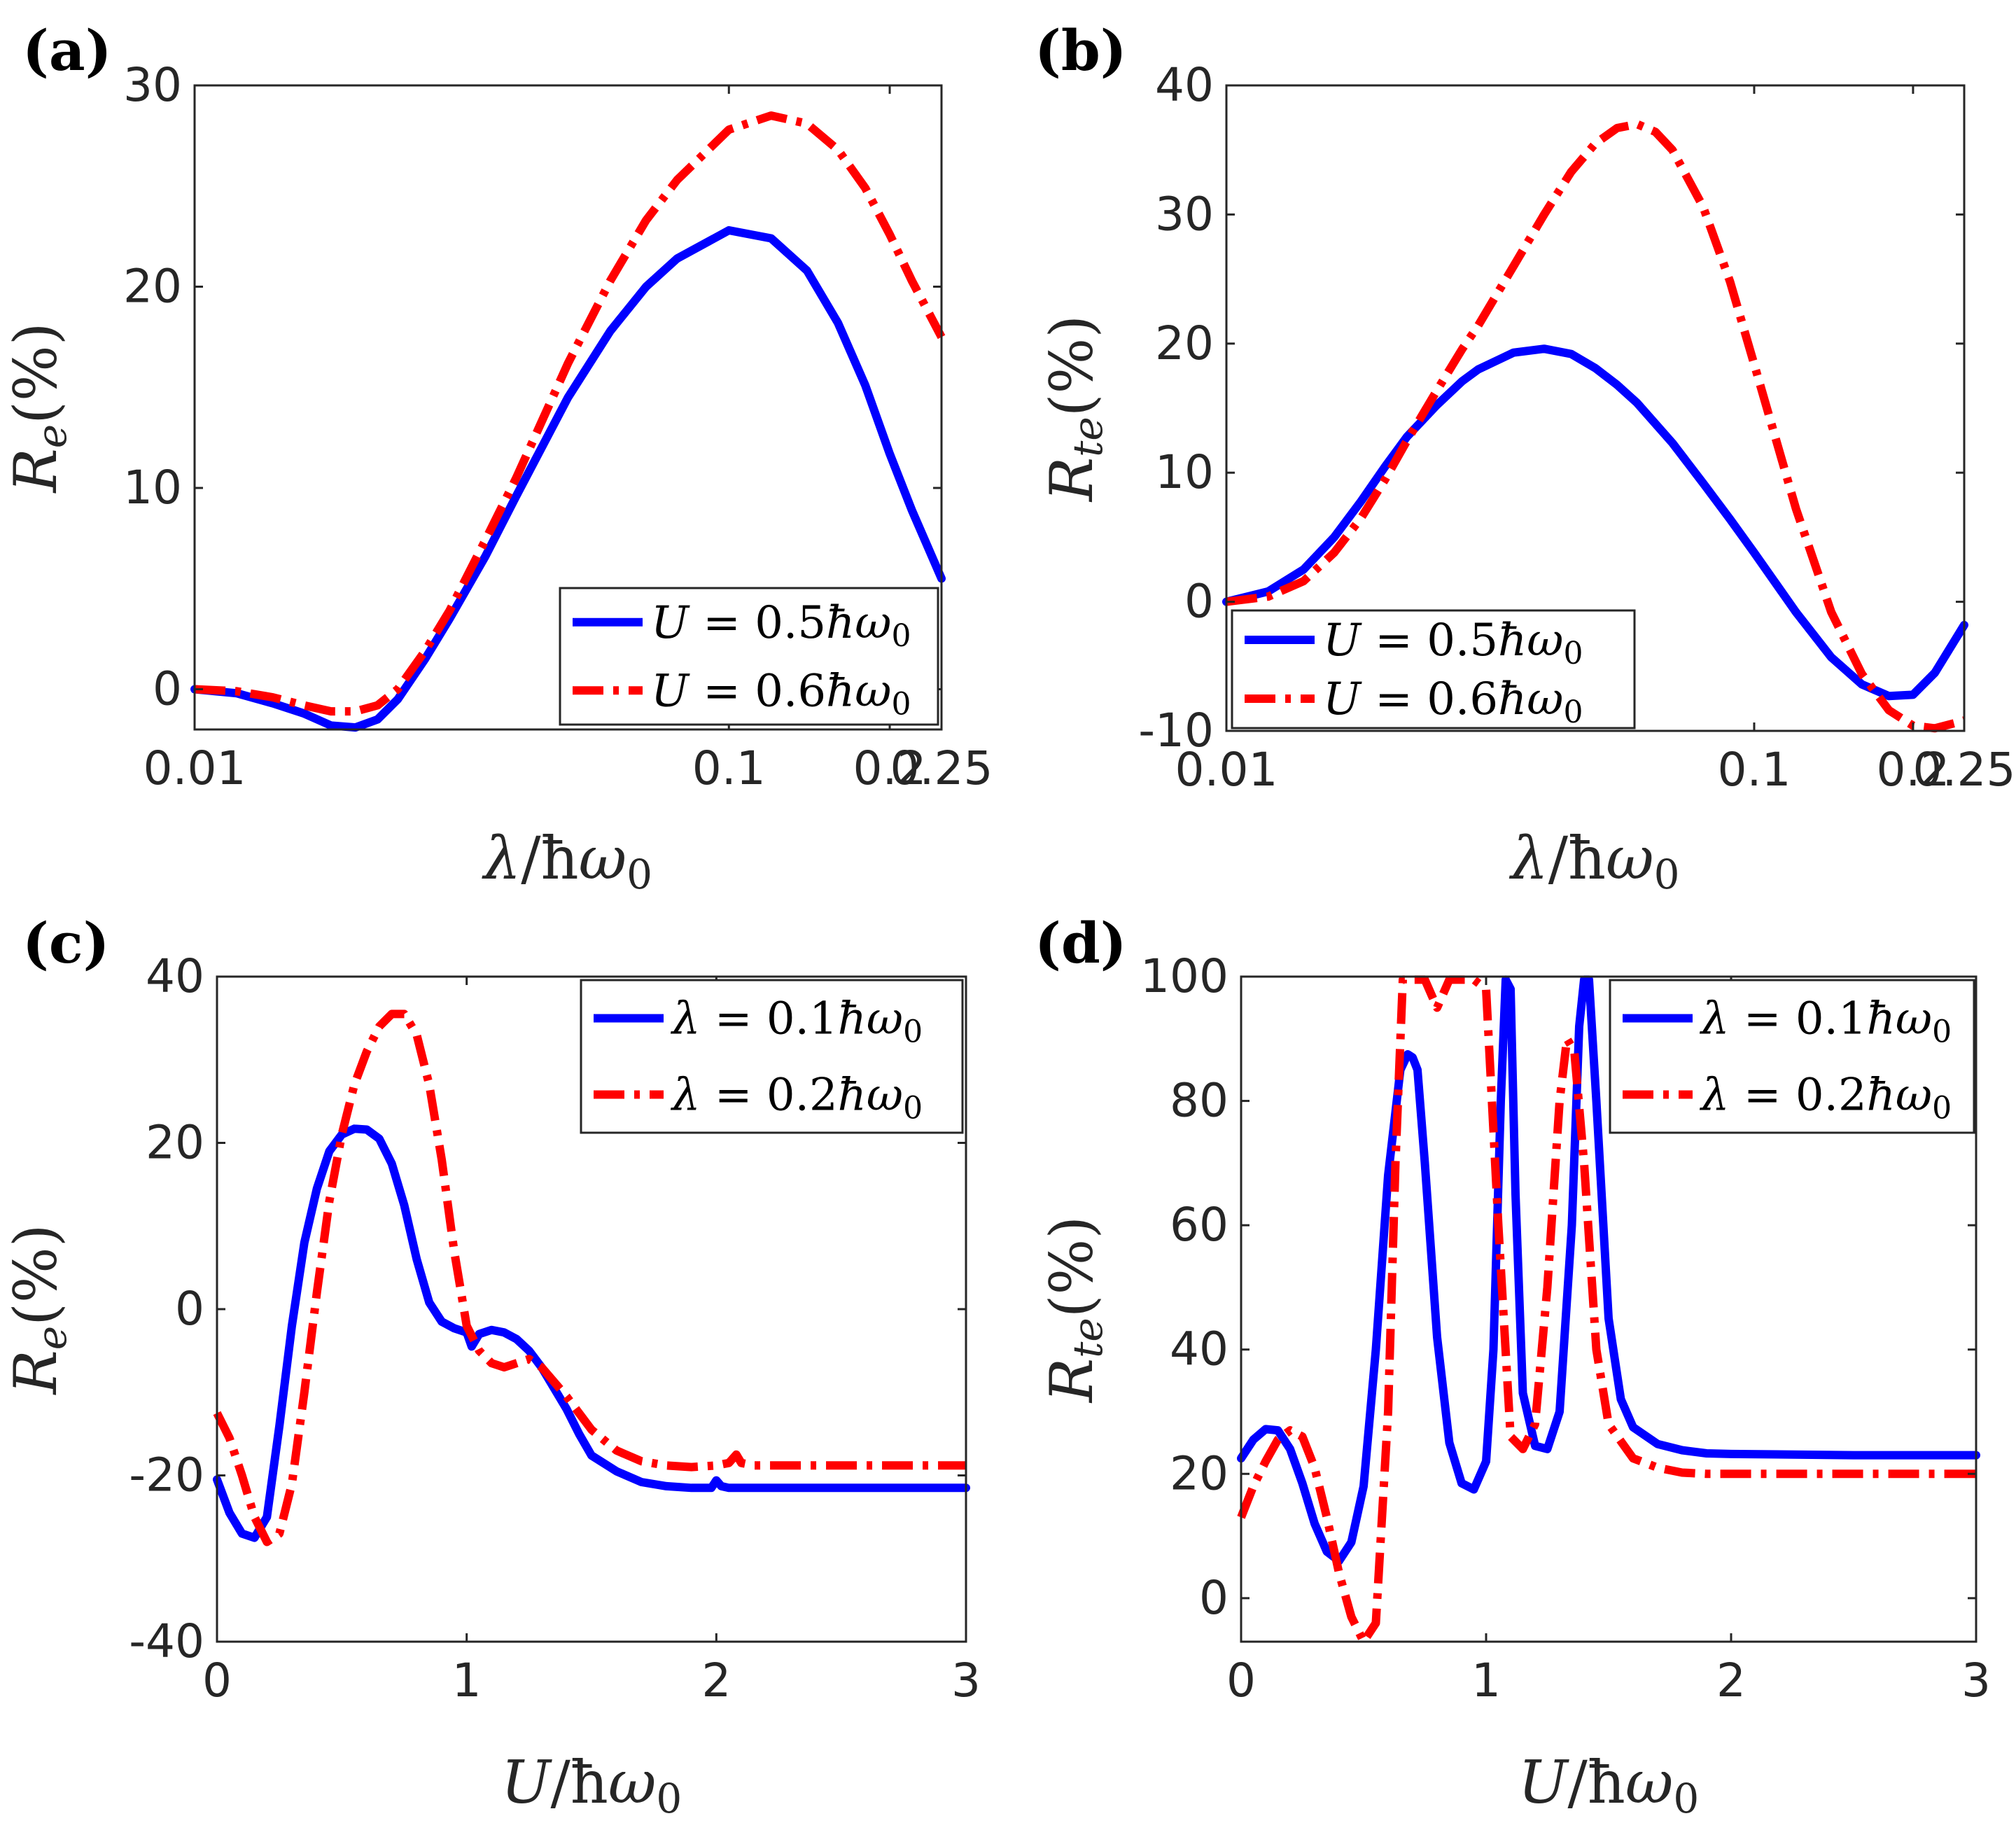  Describe the element at coordinates (1199, 1101) in the screenshot. I see `y-tick-label: 80` at that location.